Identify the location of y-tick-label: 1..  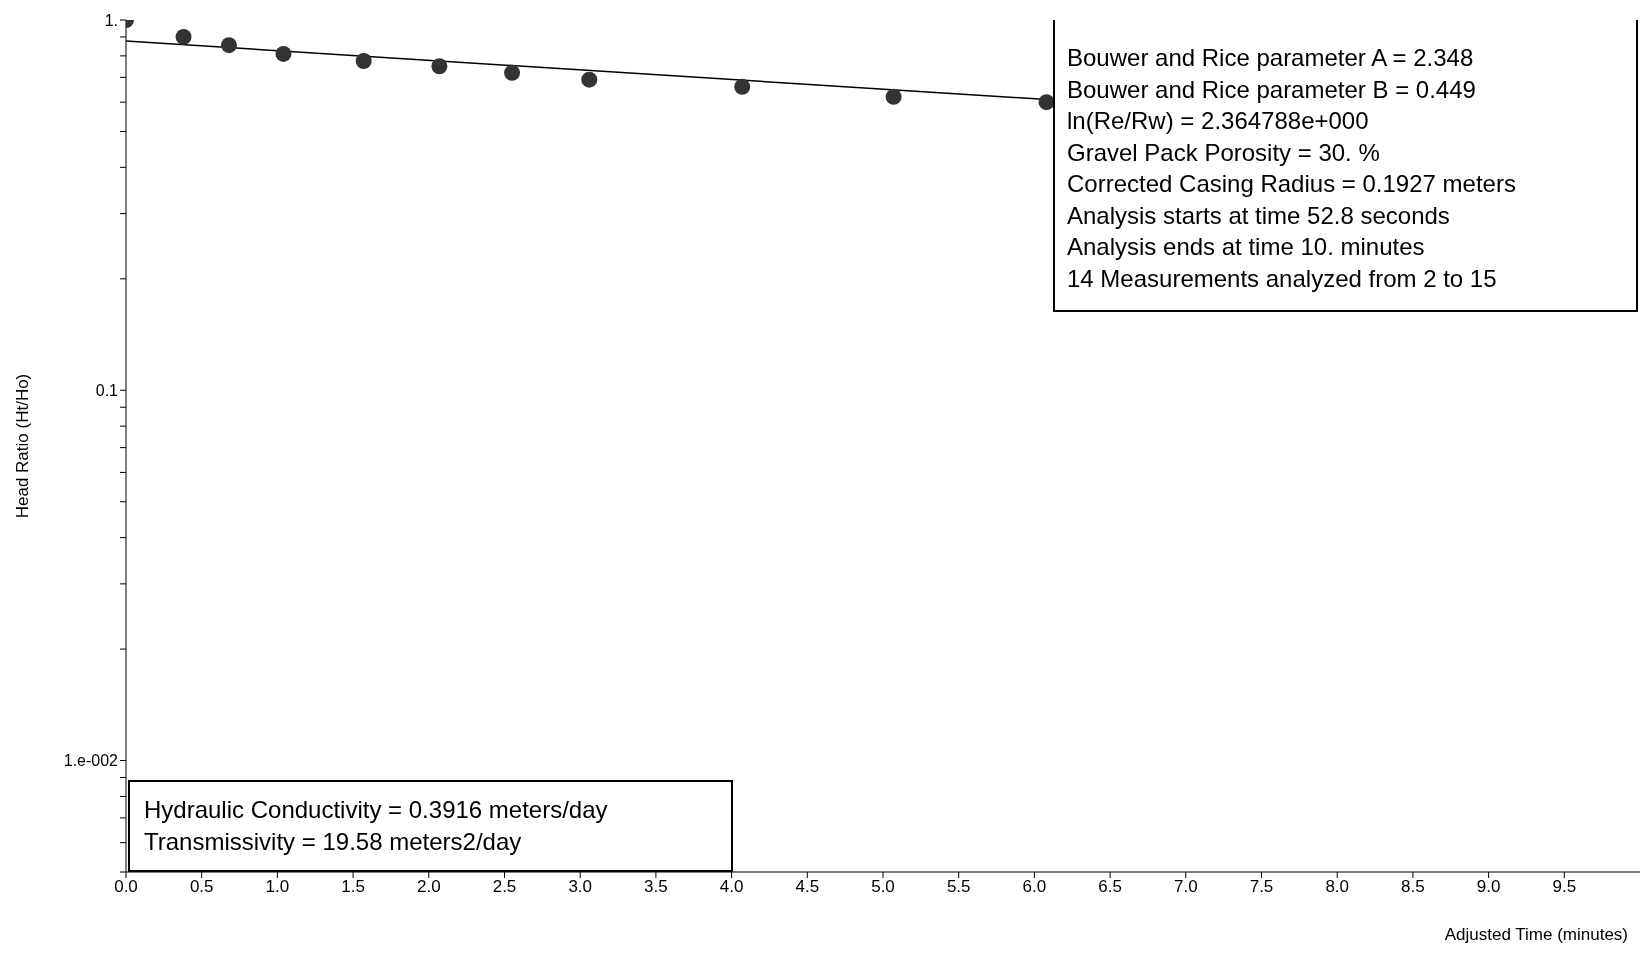
(111, 20).